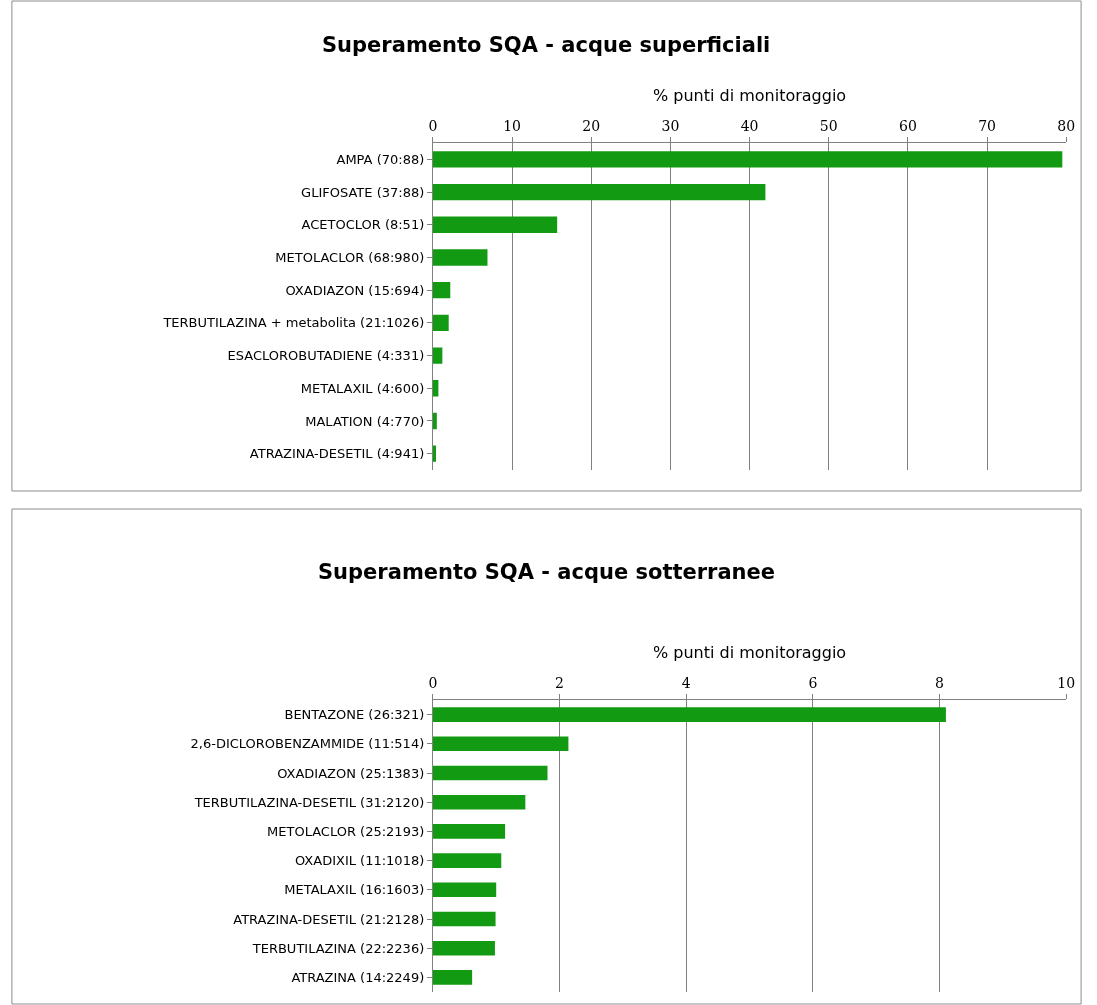 The width and height of the screenshot is (1097, 1005). Describe the element at coordinates (354, 715) in the screenshot. I see `y-tick-label: BENTAZONE (26:321)` at that location.